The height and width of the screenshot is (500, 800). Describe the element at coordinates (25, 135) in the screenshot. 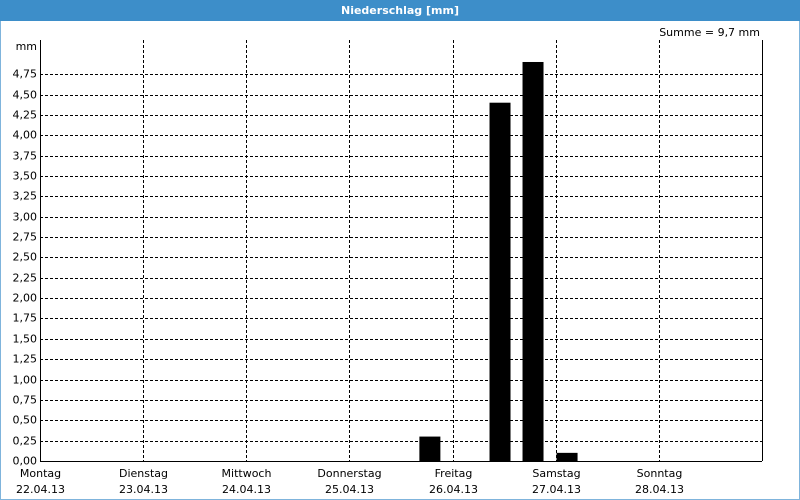

I see `y-tick-label: 4,00` at that location.